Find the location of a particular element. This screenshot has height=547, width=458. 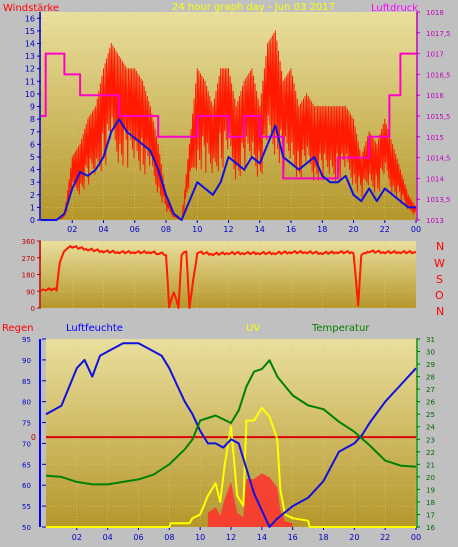

pressure-y-tick-label: 1016 is located at coordinates (435, 96).